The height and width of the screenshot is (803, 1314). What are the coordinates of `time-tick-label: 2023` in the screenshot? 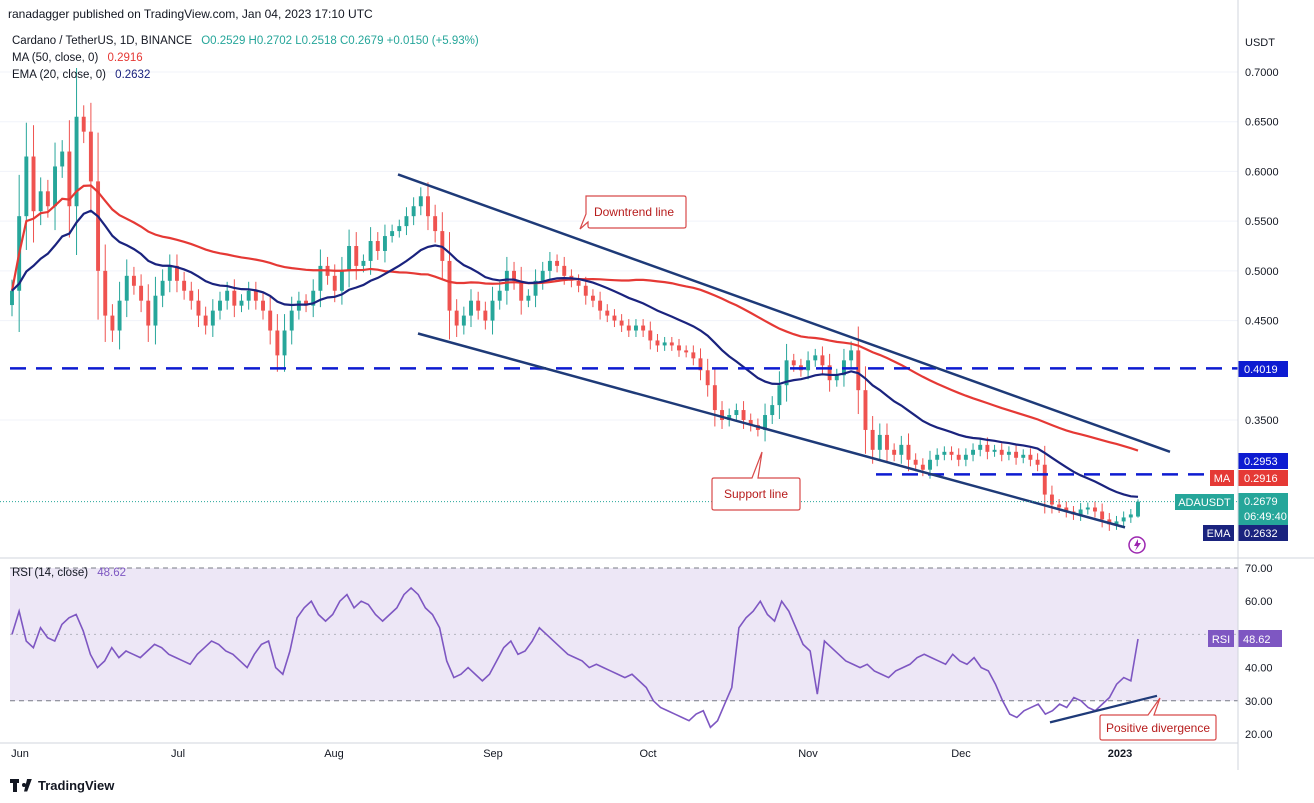 It's located at (1120, 754).